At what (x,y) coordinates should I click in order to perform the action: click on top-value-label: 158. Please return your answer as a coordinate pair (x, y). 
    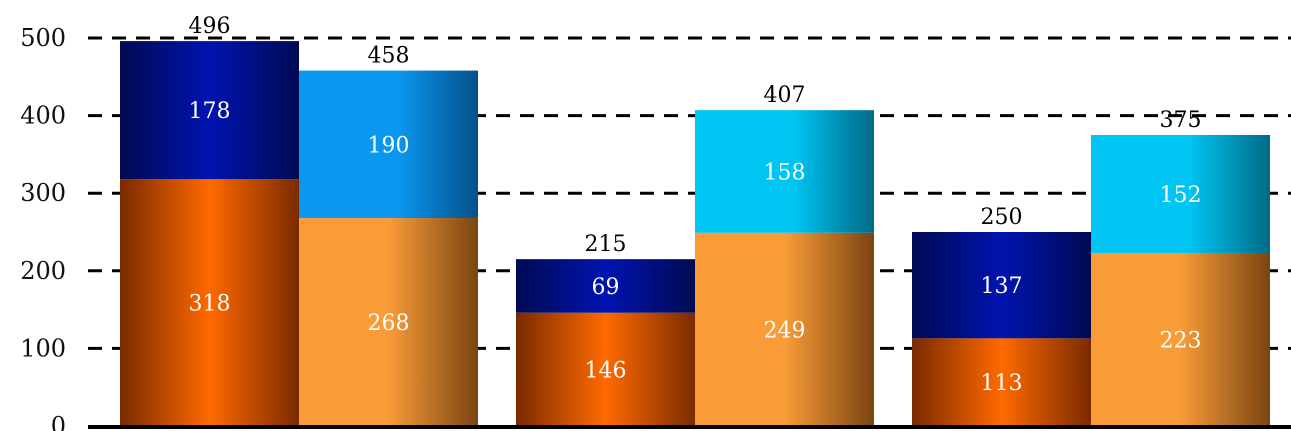
    Looking at the image, I should click on (785, 172).